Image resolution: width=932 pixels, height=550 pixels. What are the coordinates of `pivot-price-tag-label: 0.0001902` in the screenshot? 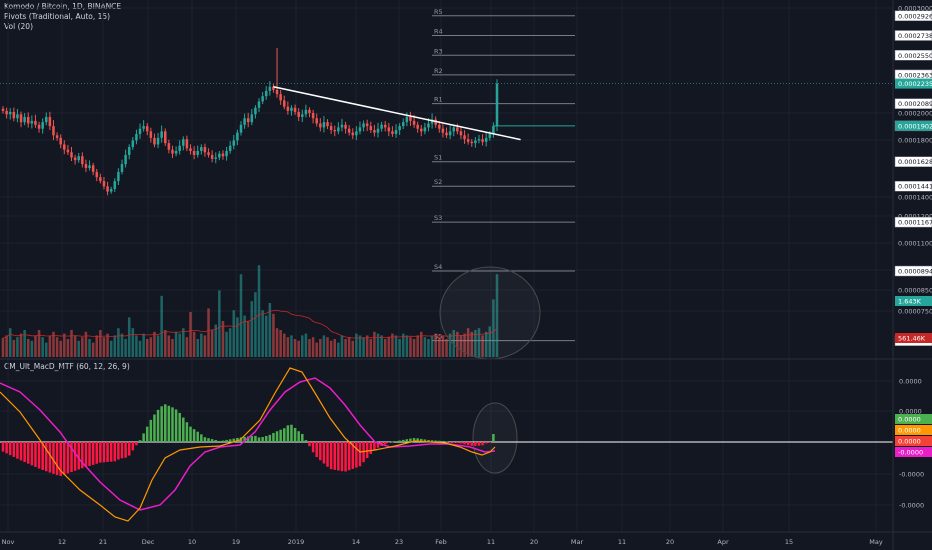 It's located at (915, 126).